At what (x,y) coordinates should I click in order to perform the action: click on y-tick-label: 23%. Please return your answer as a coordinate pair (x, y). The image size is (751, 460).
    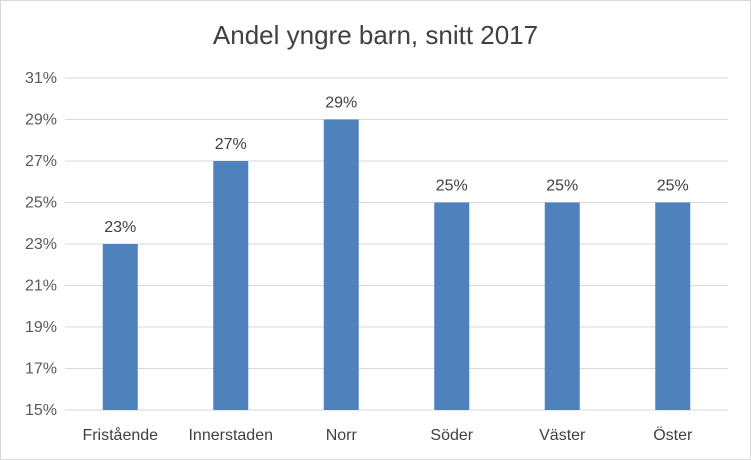
    Looking at the image, I should click on (41, 244).